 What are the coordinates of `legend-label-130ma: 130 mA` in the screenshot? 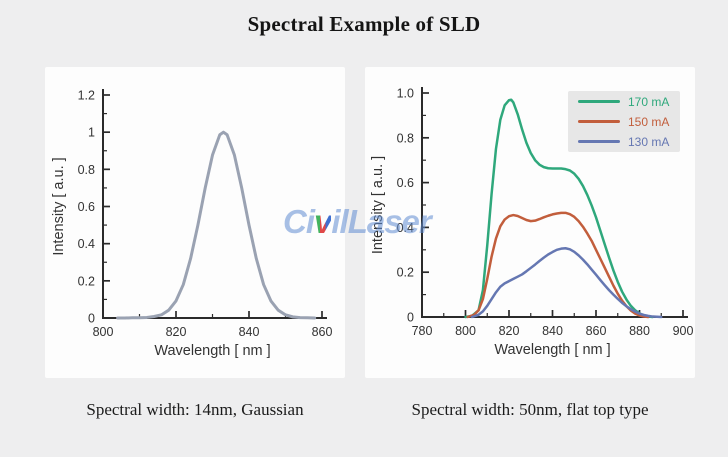 It's located at (649, 141).